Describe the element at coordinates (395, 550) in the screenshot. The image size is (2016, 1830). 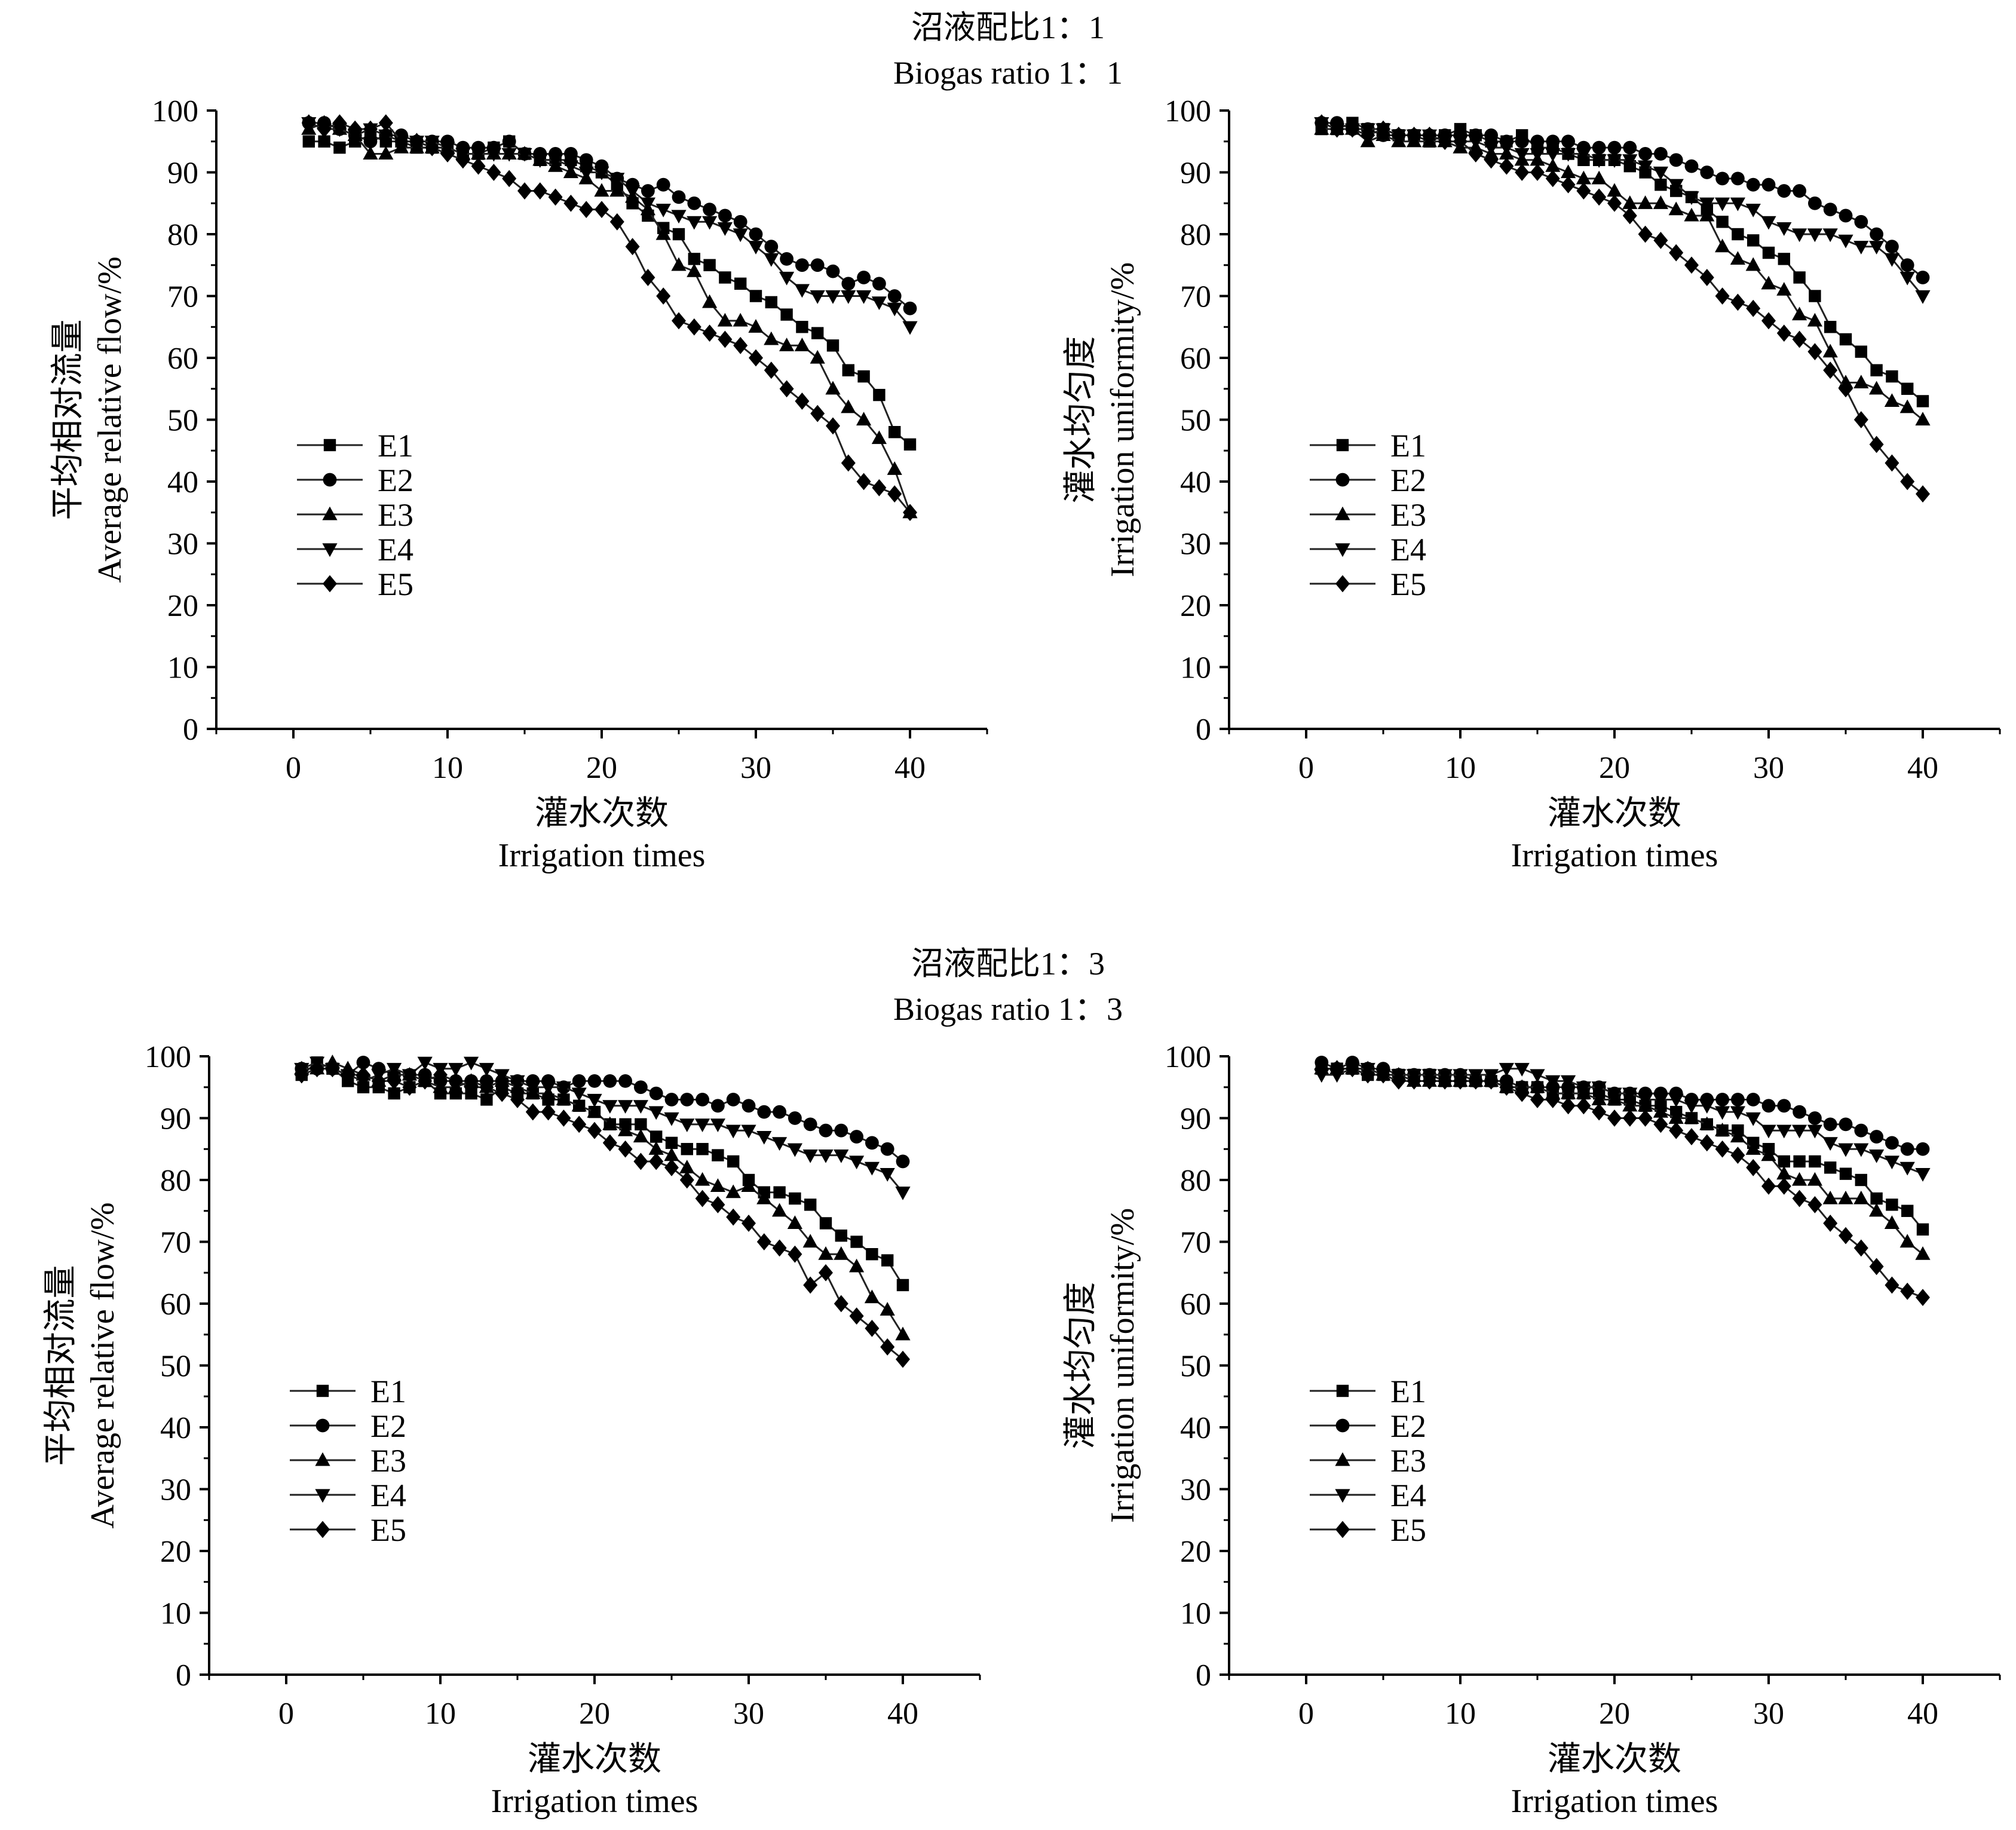
I see `legend-label: E4` at that location.